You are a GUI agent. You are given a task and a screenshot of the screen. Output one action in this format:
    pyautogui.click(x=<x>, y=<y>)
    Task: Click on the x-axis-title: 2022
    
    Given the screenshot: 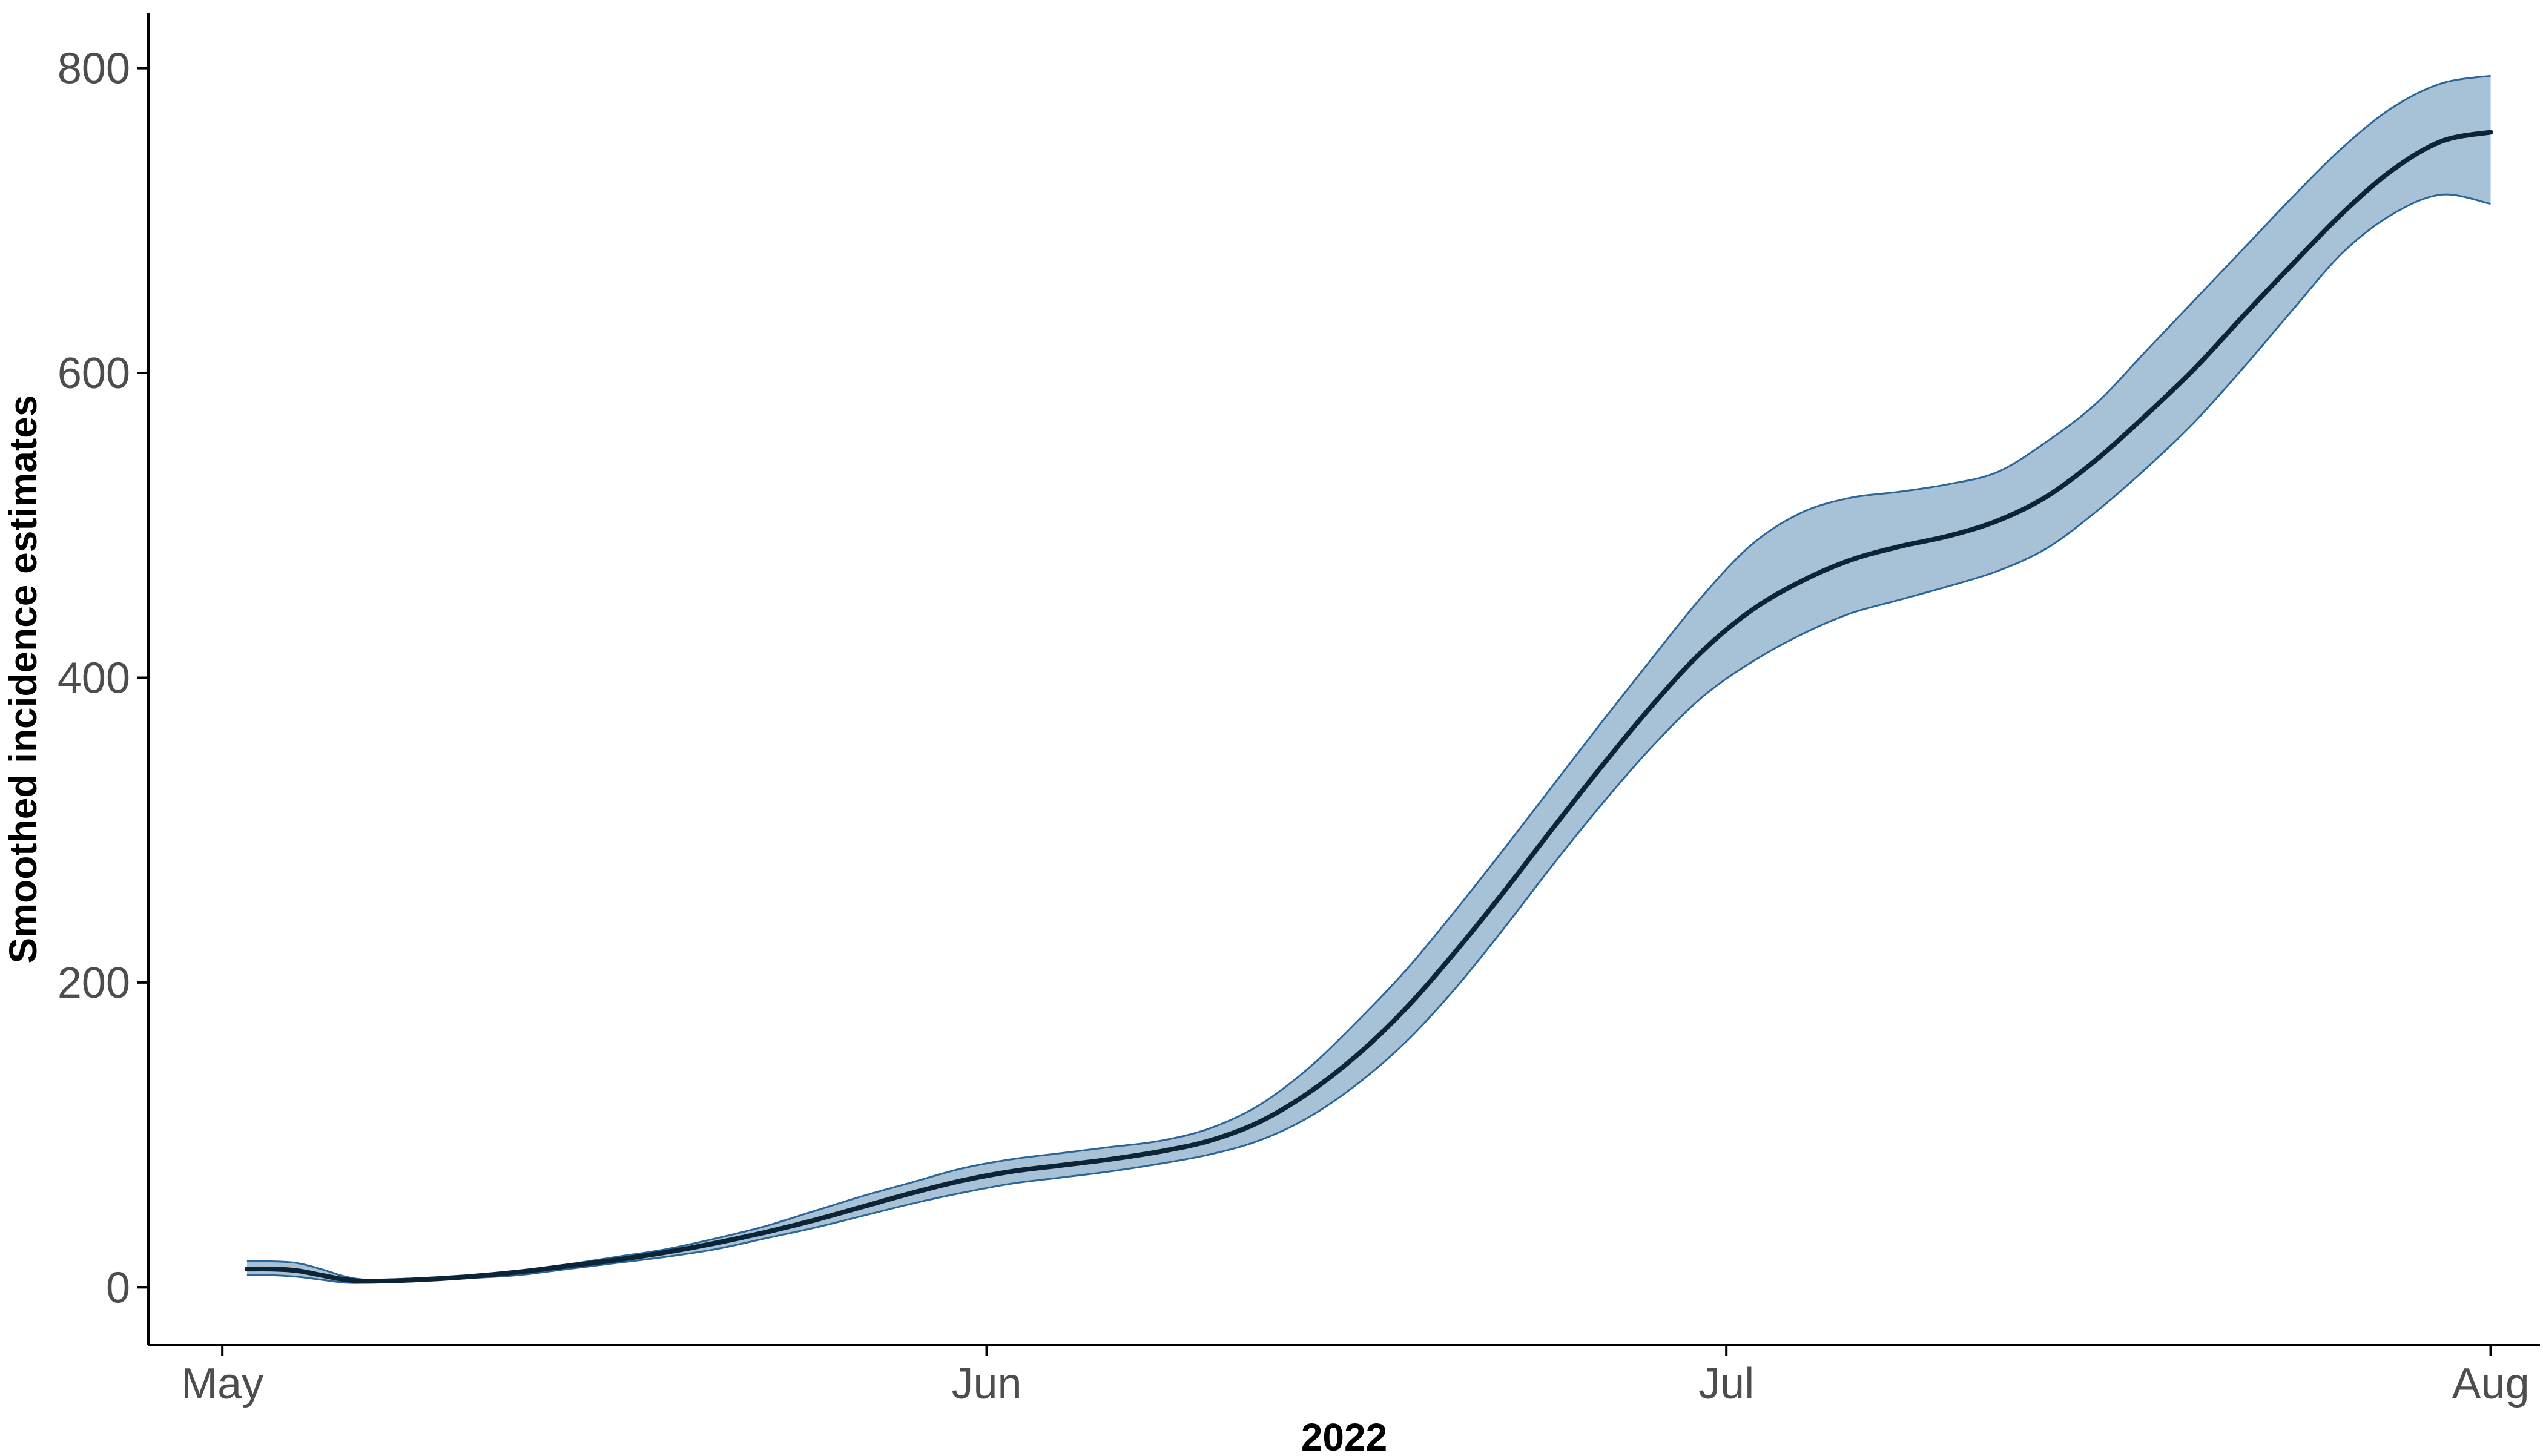 What is the action you would take?
    pyautogui.click(x=1344, y=1434)
    